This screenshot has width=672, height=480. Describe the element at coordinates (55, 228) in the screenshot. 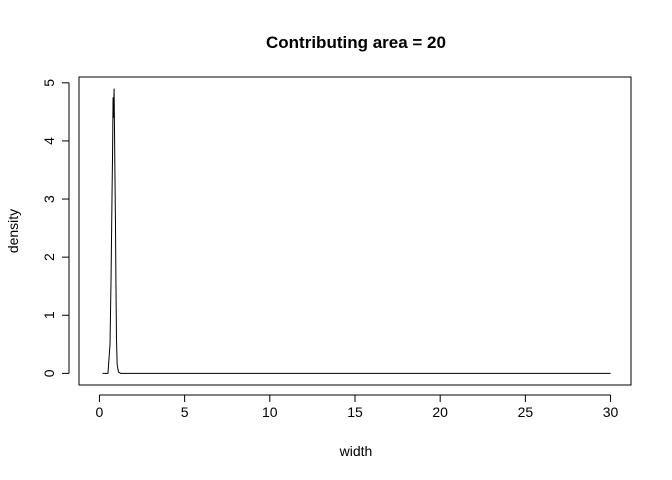

I see `y-axis: 0 1 2 3 4 5` at that location.